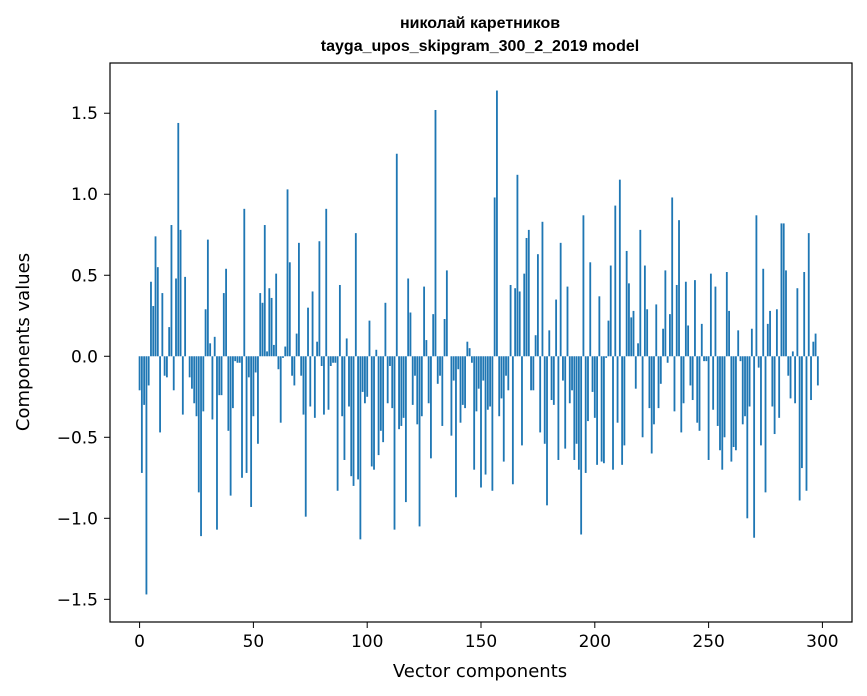  What do you see at coordinates (822, 642) in the screenshot?
I see `x-tick-label: 300` at bounding box center [822, 642].